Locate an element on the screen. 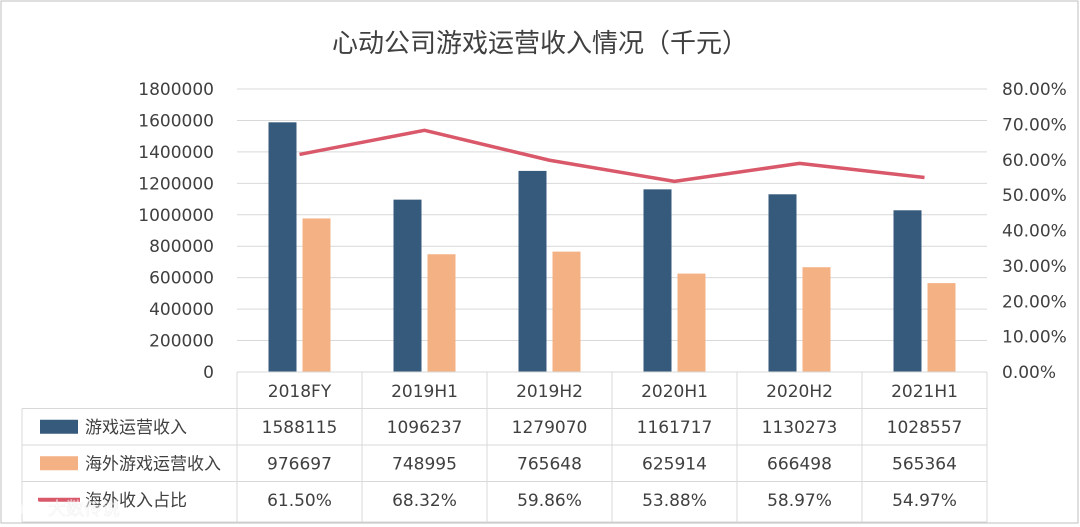 This screenshot has width=1080, height=527. left-axis-tick: 1800000 is located at coordinates (176, 90).